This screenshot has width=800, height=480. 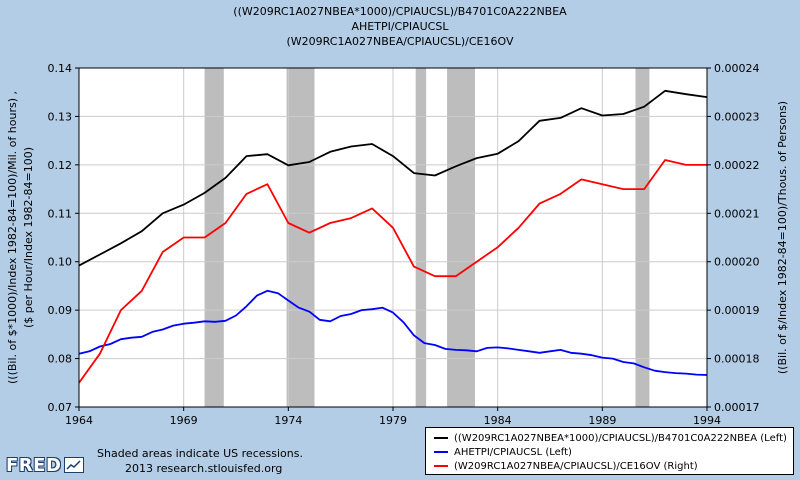 I want to click on legend-swatch-black, so click(x=441, y=438).